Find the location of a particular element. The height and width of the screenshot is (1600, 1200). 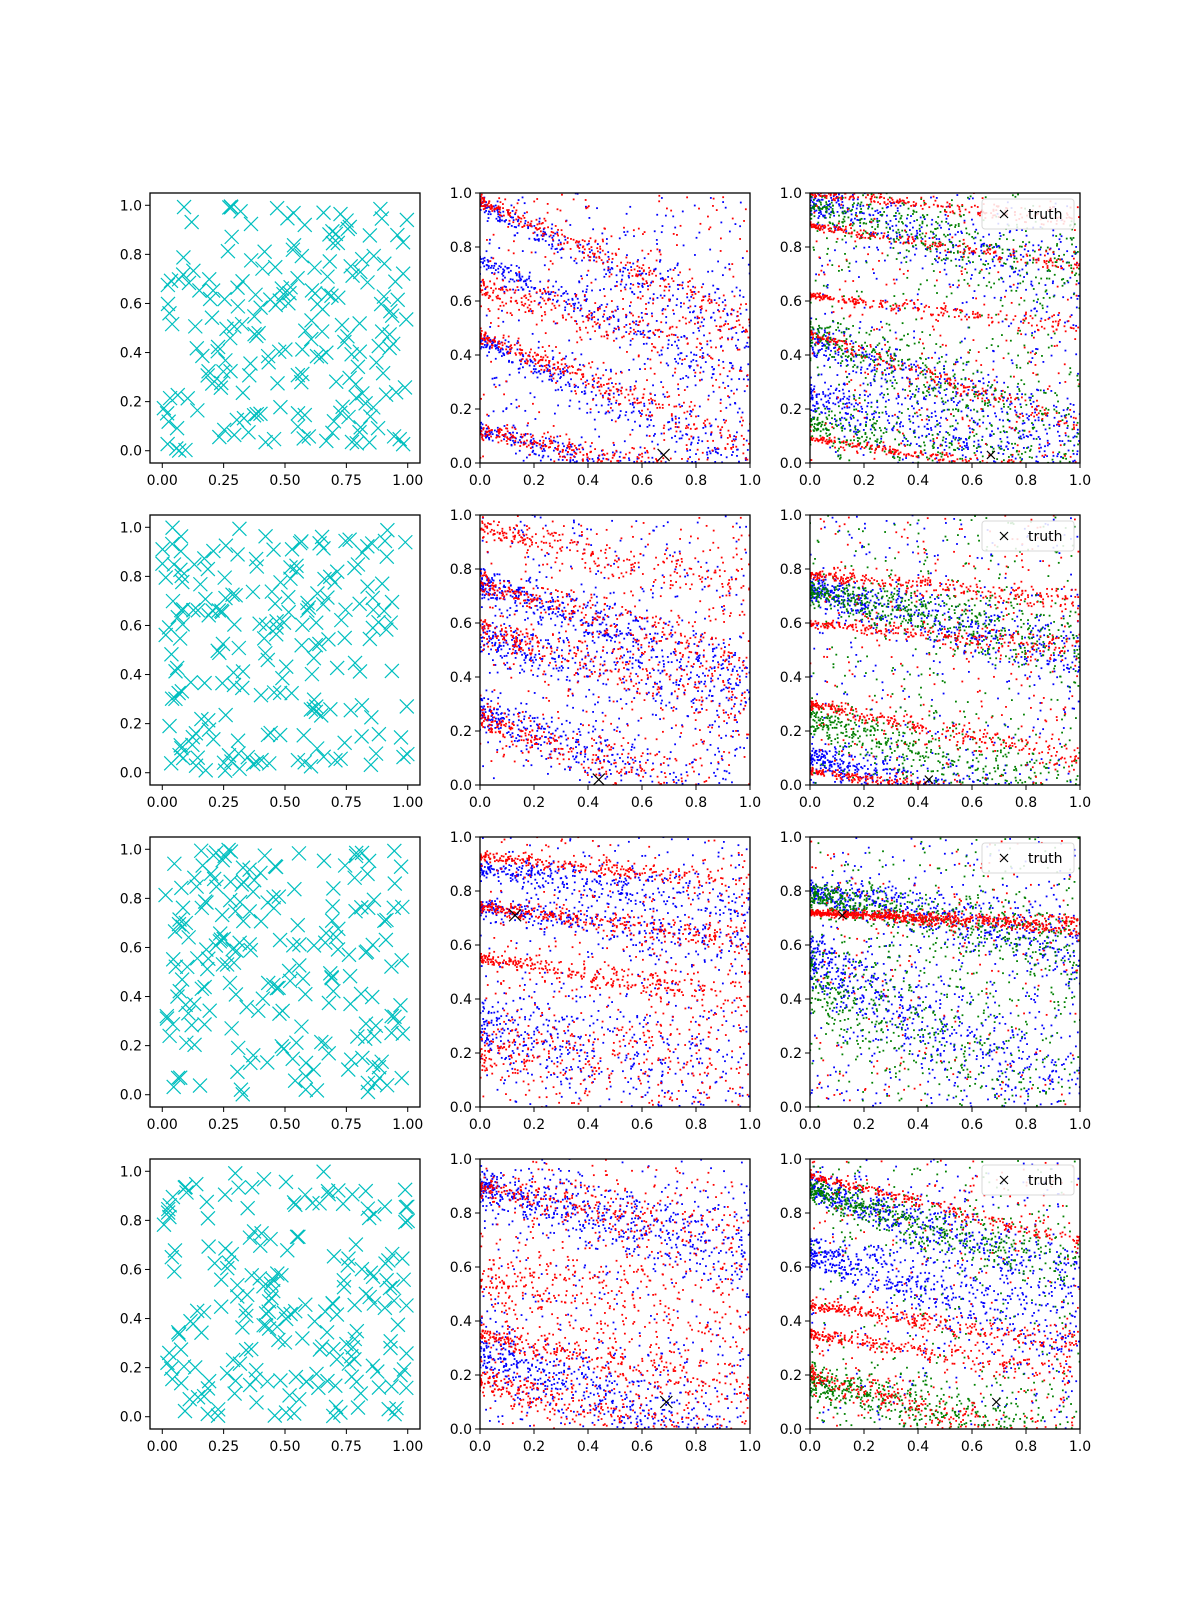

axes-frame is located at coordinates (615, 328).